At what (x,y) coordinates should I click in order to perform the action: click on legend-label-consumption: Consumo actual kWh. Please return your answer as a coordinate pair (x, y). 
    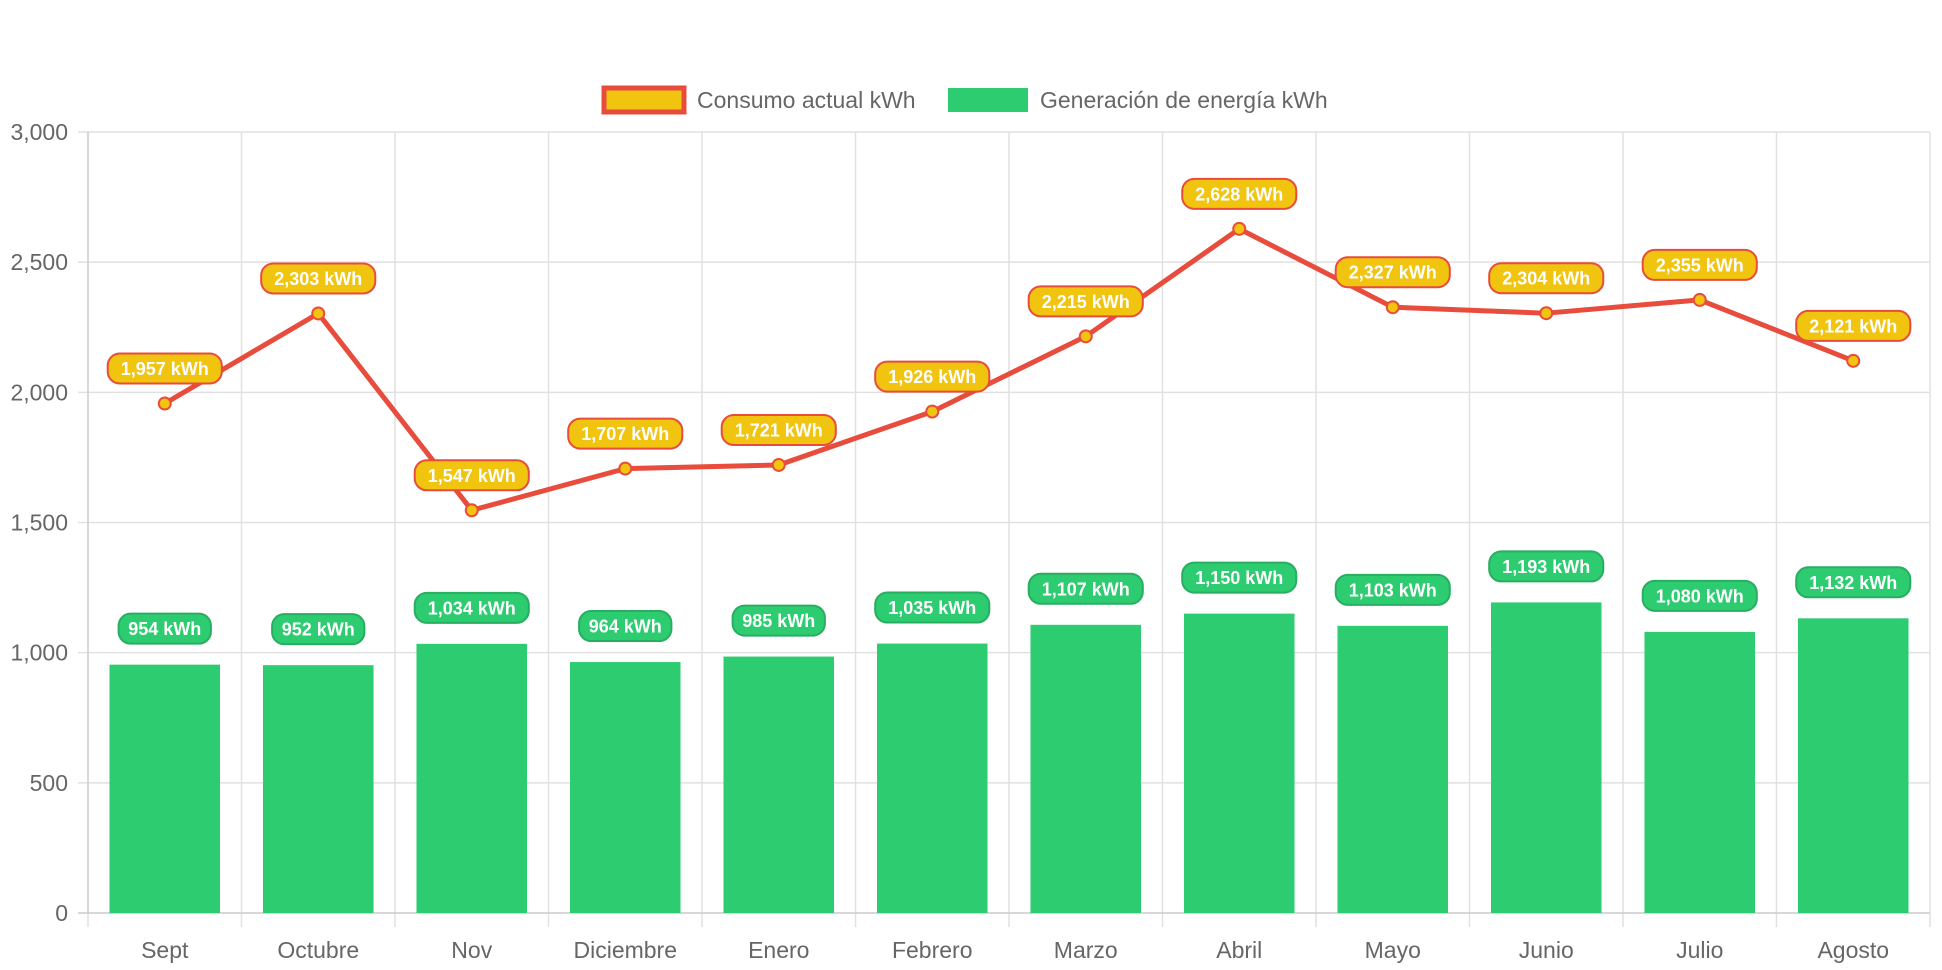
    Looking at the image, I should click on (806, 100).